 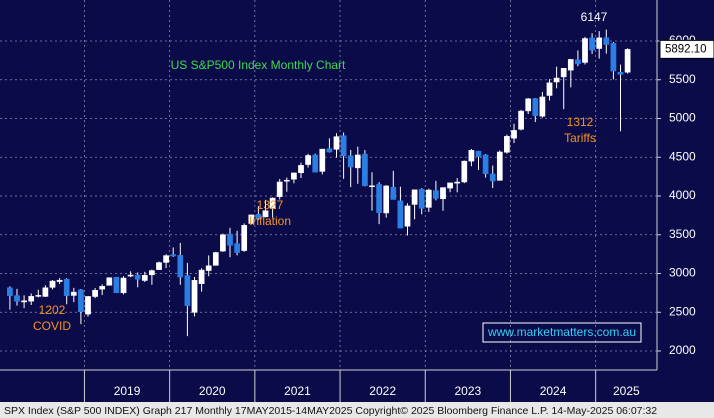 I want to click on annotation: Inflation, so click(x=270, y=221).